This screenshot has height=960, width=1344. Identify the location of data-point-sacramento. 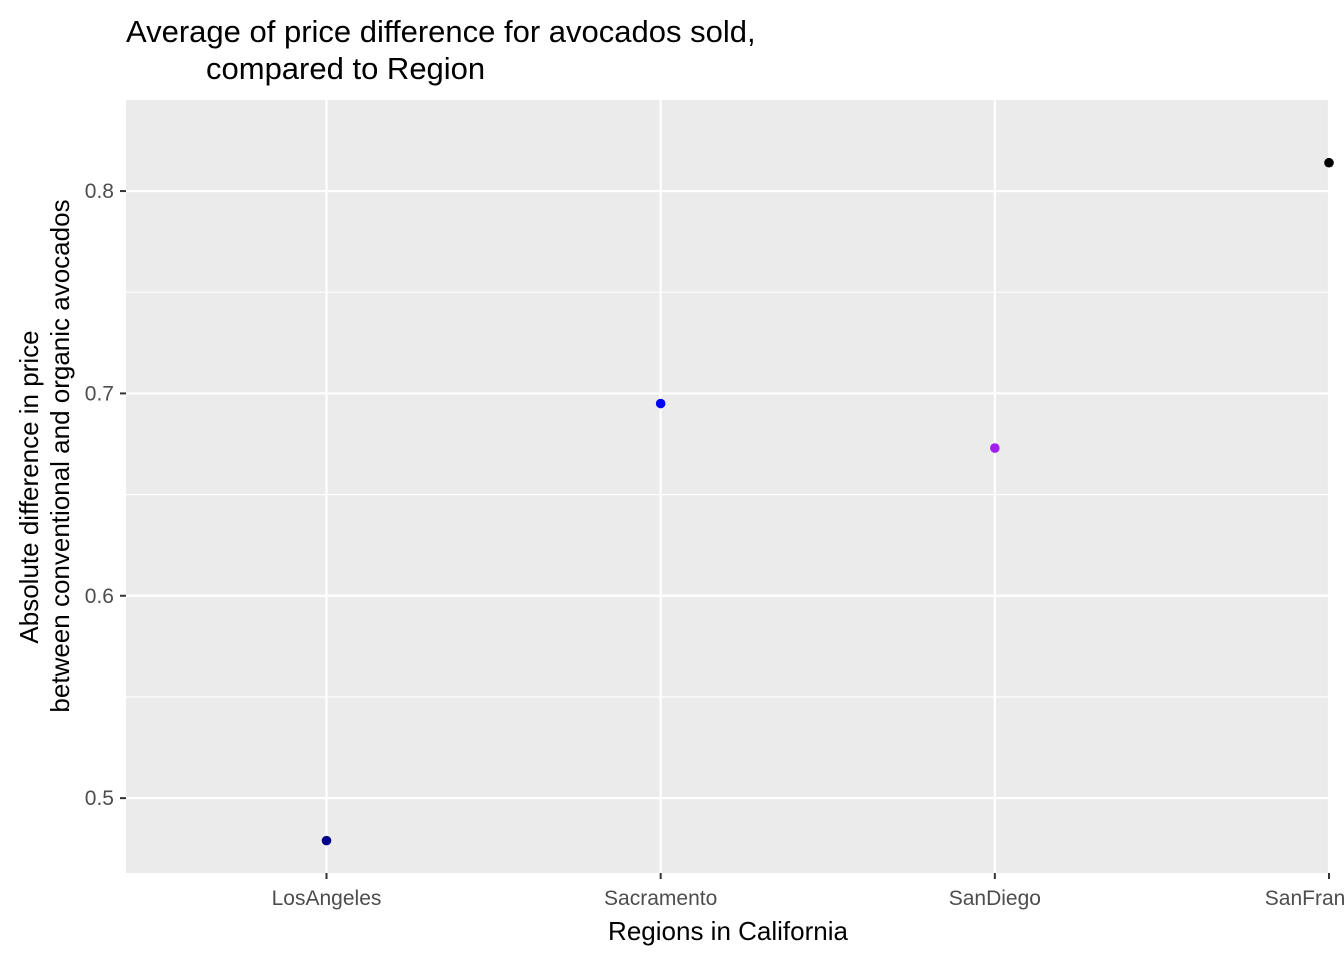
(660, 403).